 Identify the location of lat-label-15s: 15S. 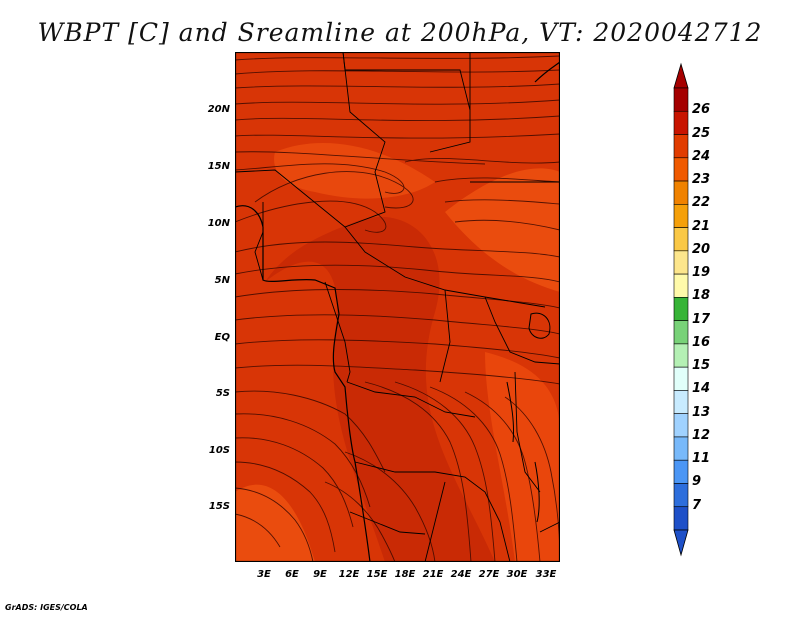
(219, 506).